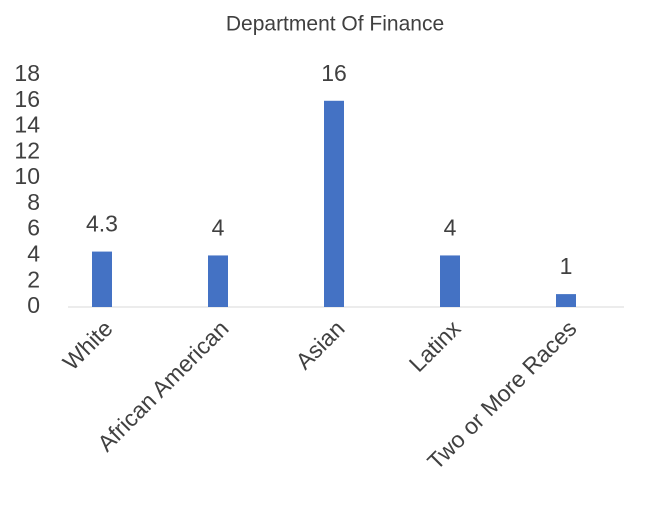 This screenshot has height=525, width=645. What do you see at coordinates (27, 99) in the screenshot?
I see `y-tick-label: 16` at bounding box center [27, 99].